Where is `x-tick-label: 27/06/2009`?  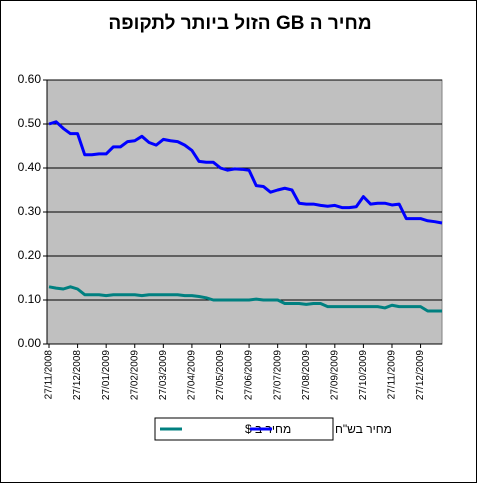 x-tick-label: 27/06/2009 is located at coordinates (249, 375).